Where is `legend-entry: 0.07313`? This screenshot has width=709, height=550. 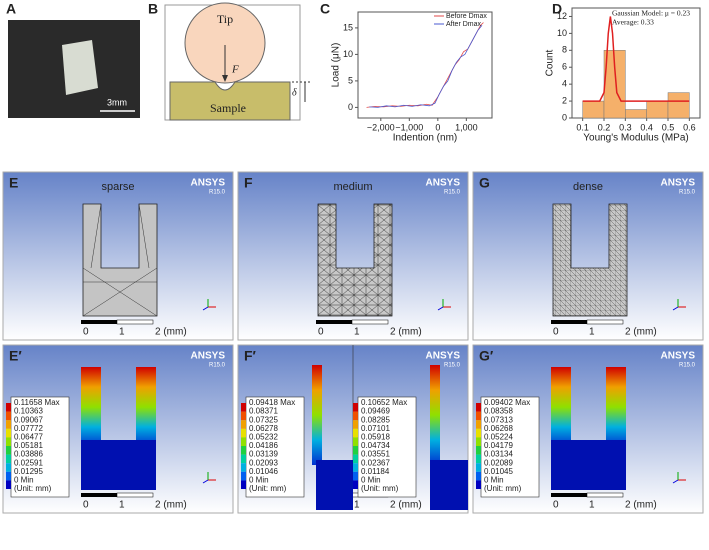 legend-entry: 0.07313 is located at coordinates (498, 419).